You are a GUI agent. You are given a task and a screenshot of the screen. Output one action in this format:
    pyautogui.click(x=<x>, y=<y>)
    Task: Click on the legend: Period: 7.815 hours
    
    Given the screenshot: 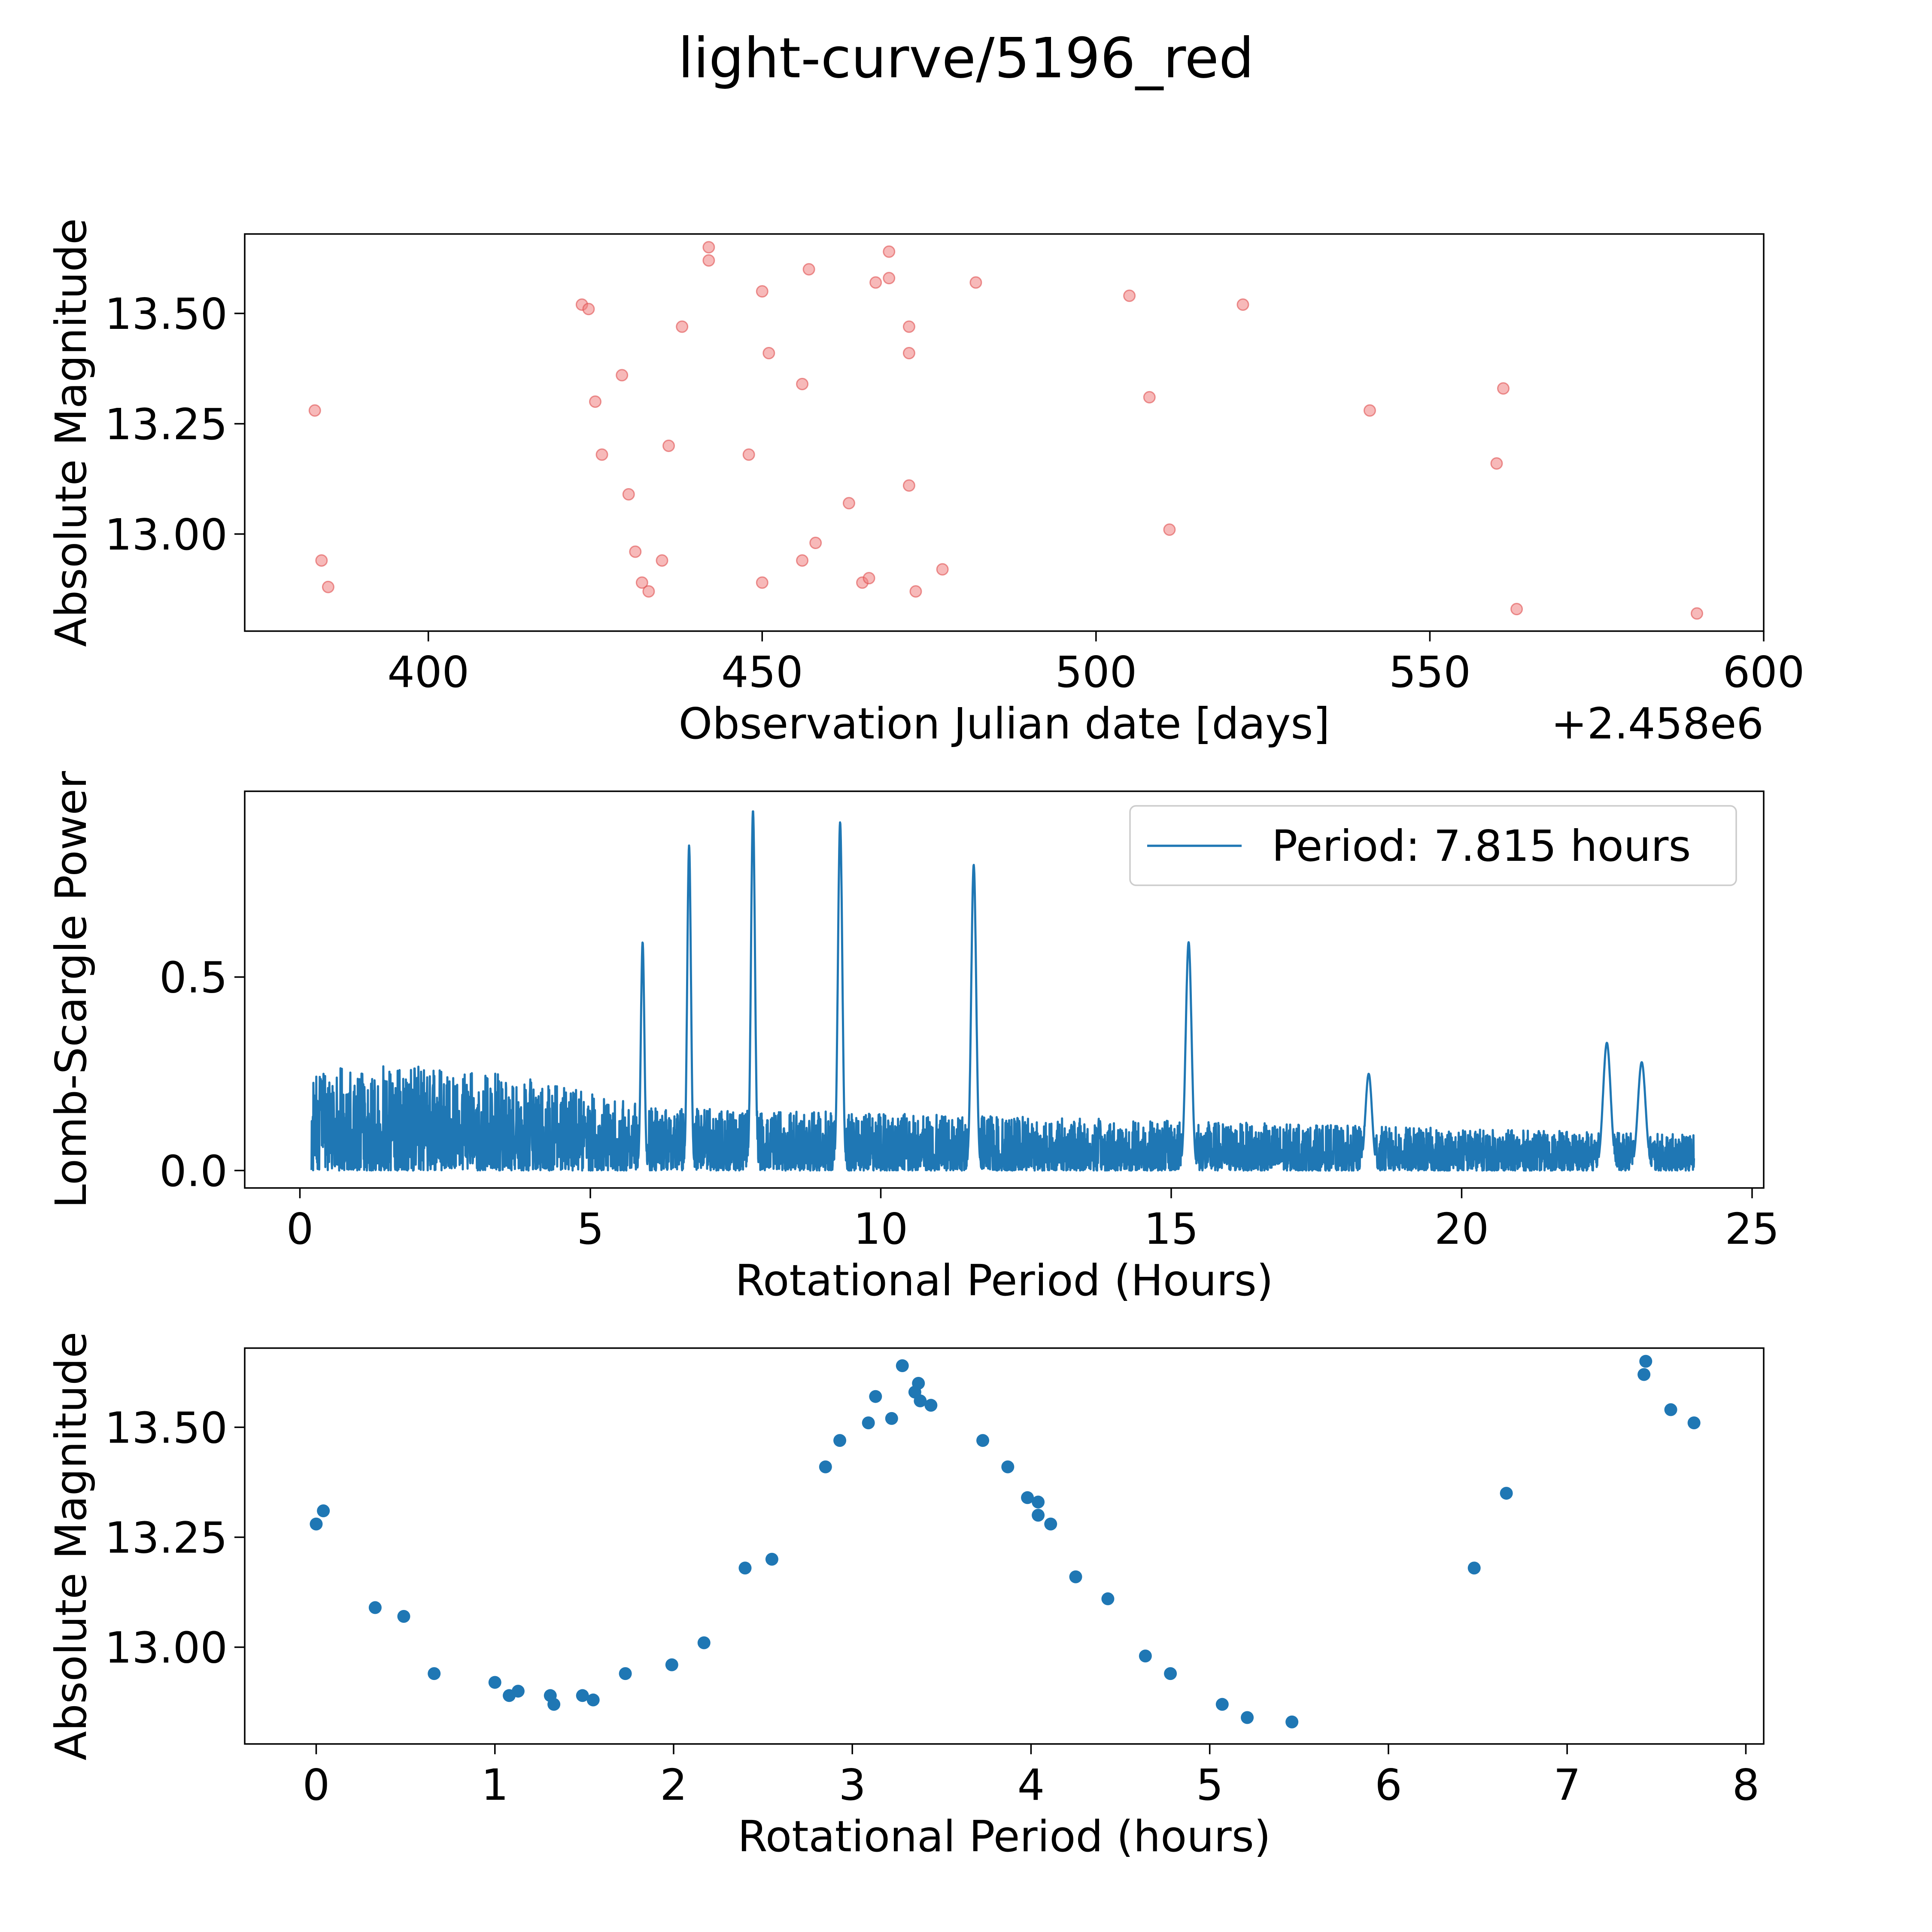 What is the action you would take?
    pyautogui.click(x=1433, y=845)
    